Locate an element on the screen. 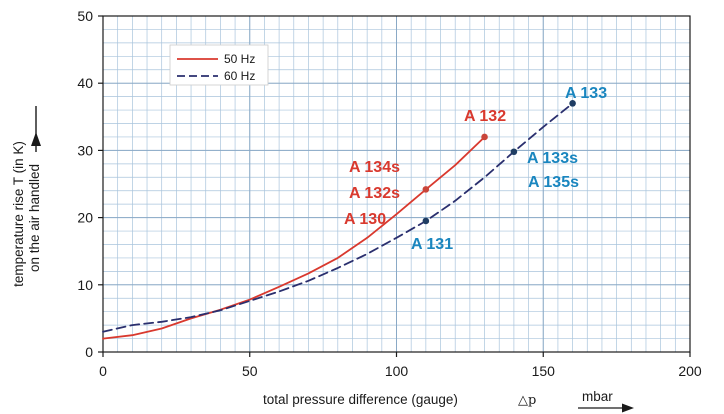  x-tick-label: 0 is located at coordinates (103, 371).